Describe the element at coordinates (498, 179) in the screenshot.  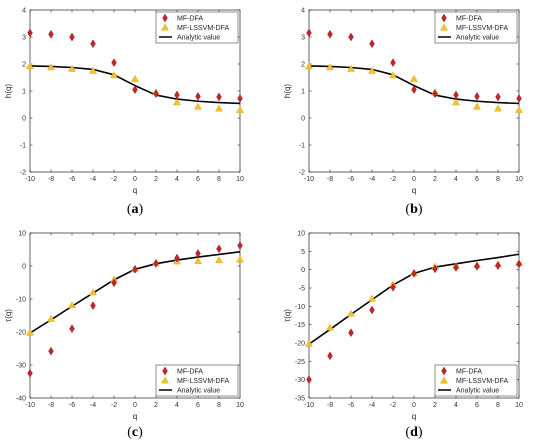
I see `x-tick-label: 8` at that location.